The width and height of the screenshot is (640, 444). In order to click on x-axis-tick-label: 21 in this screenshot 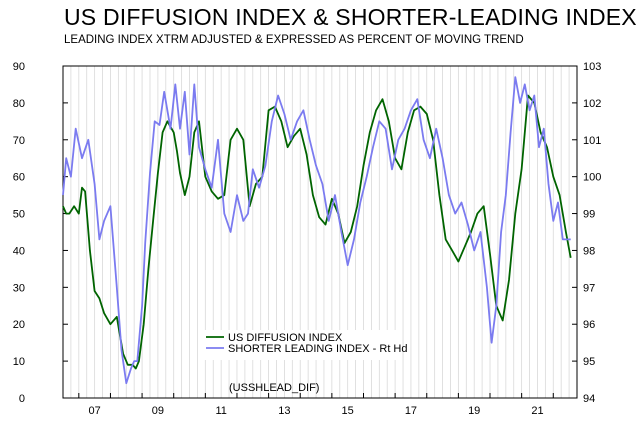, I will do `click(537, 411)`.